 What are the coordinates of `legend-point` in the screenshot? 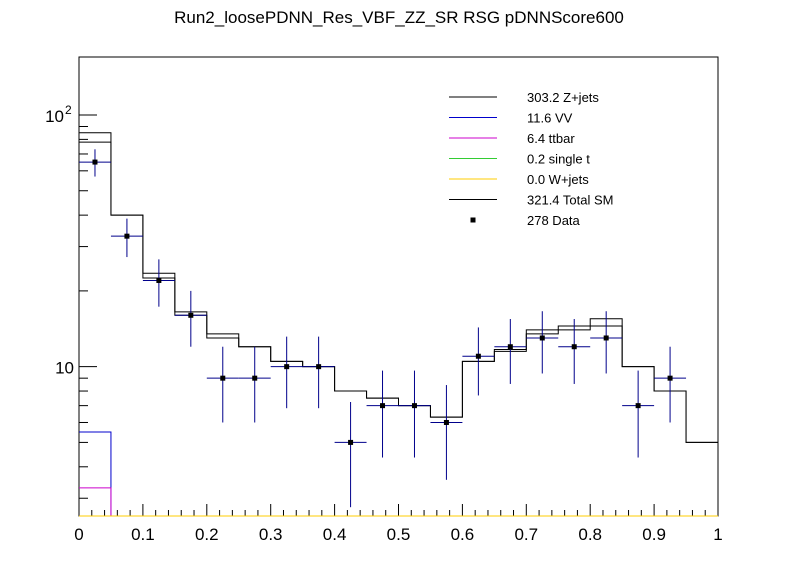 It's located at (473, 220).